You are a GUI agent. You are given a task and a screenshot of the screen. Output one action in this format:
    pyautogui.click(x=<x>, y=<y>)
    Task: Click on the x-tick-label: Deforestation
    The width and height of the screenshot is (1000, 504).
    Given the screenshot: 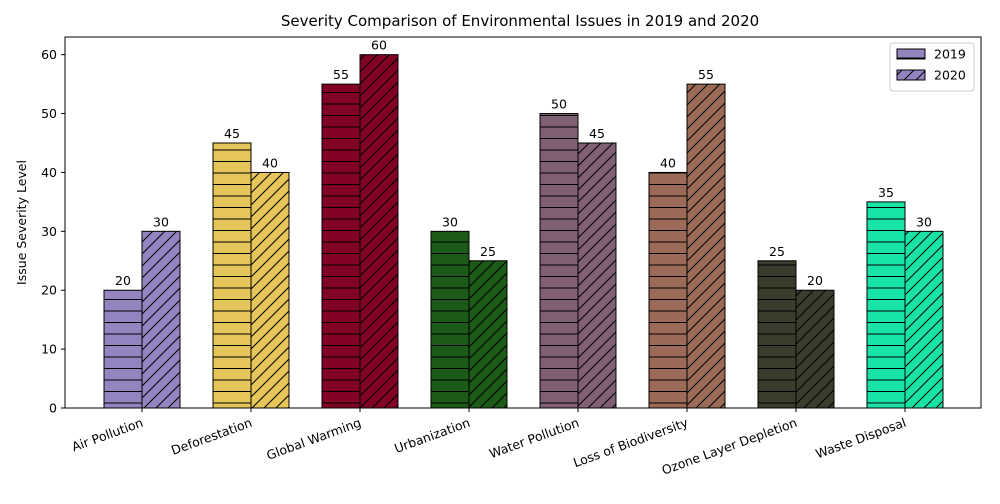 What is the action you would take?
    pyautogui.click(x=211, y=436)
    